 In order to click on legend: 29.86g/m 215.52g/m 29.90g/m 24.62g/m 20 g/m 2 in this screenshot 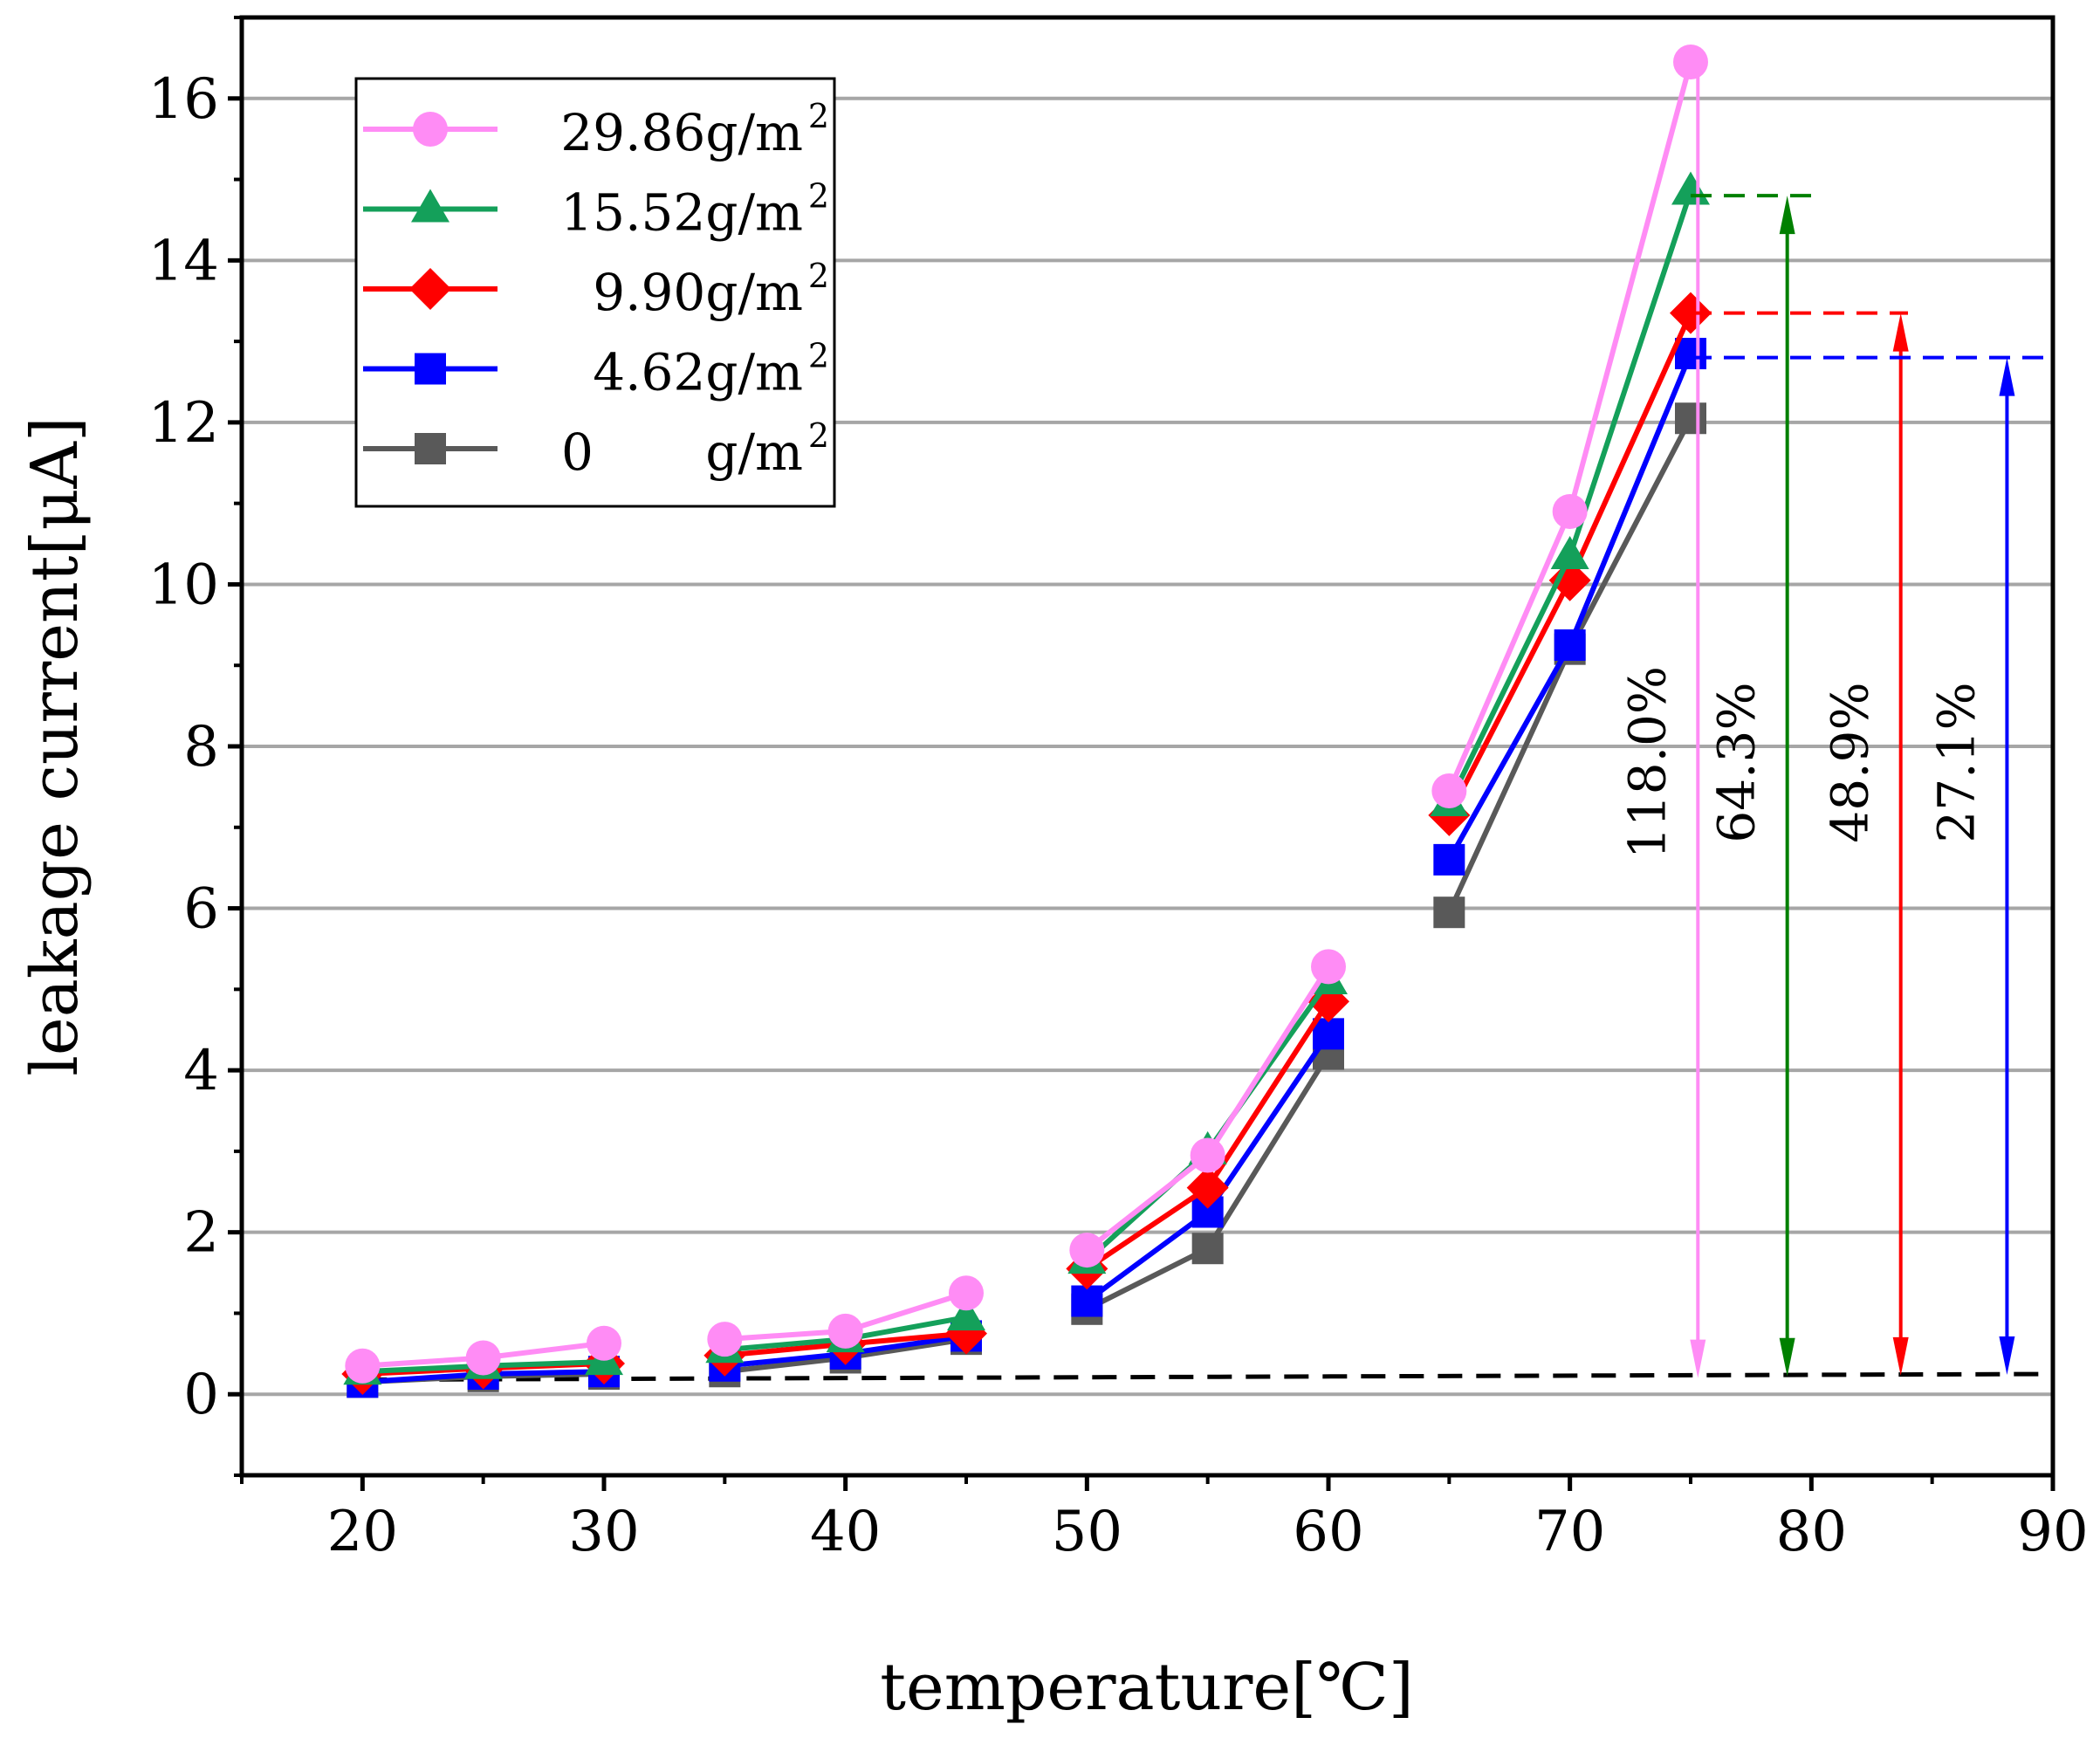, I will do `click(595, 292)`.